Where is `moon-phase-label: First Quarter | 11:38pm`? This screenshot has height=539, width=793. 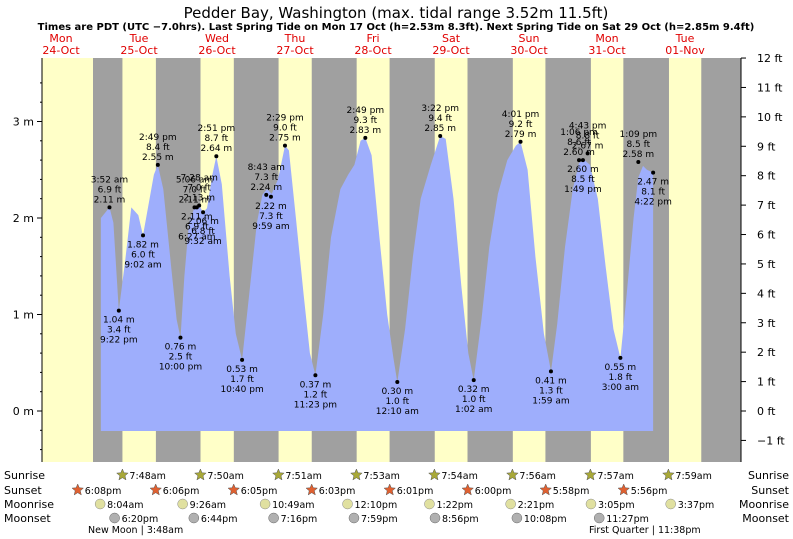 moon-phase-label: First Quarter | 11:38pm is located at coordinates (645, 530).